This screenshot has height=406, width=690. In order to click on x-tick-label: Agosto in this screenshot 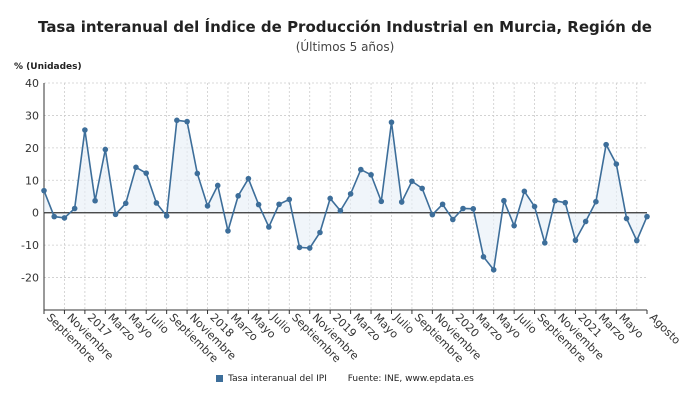, I will do `click(665, 329)`.